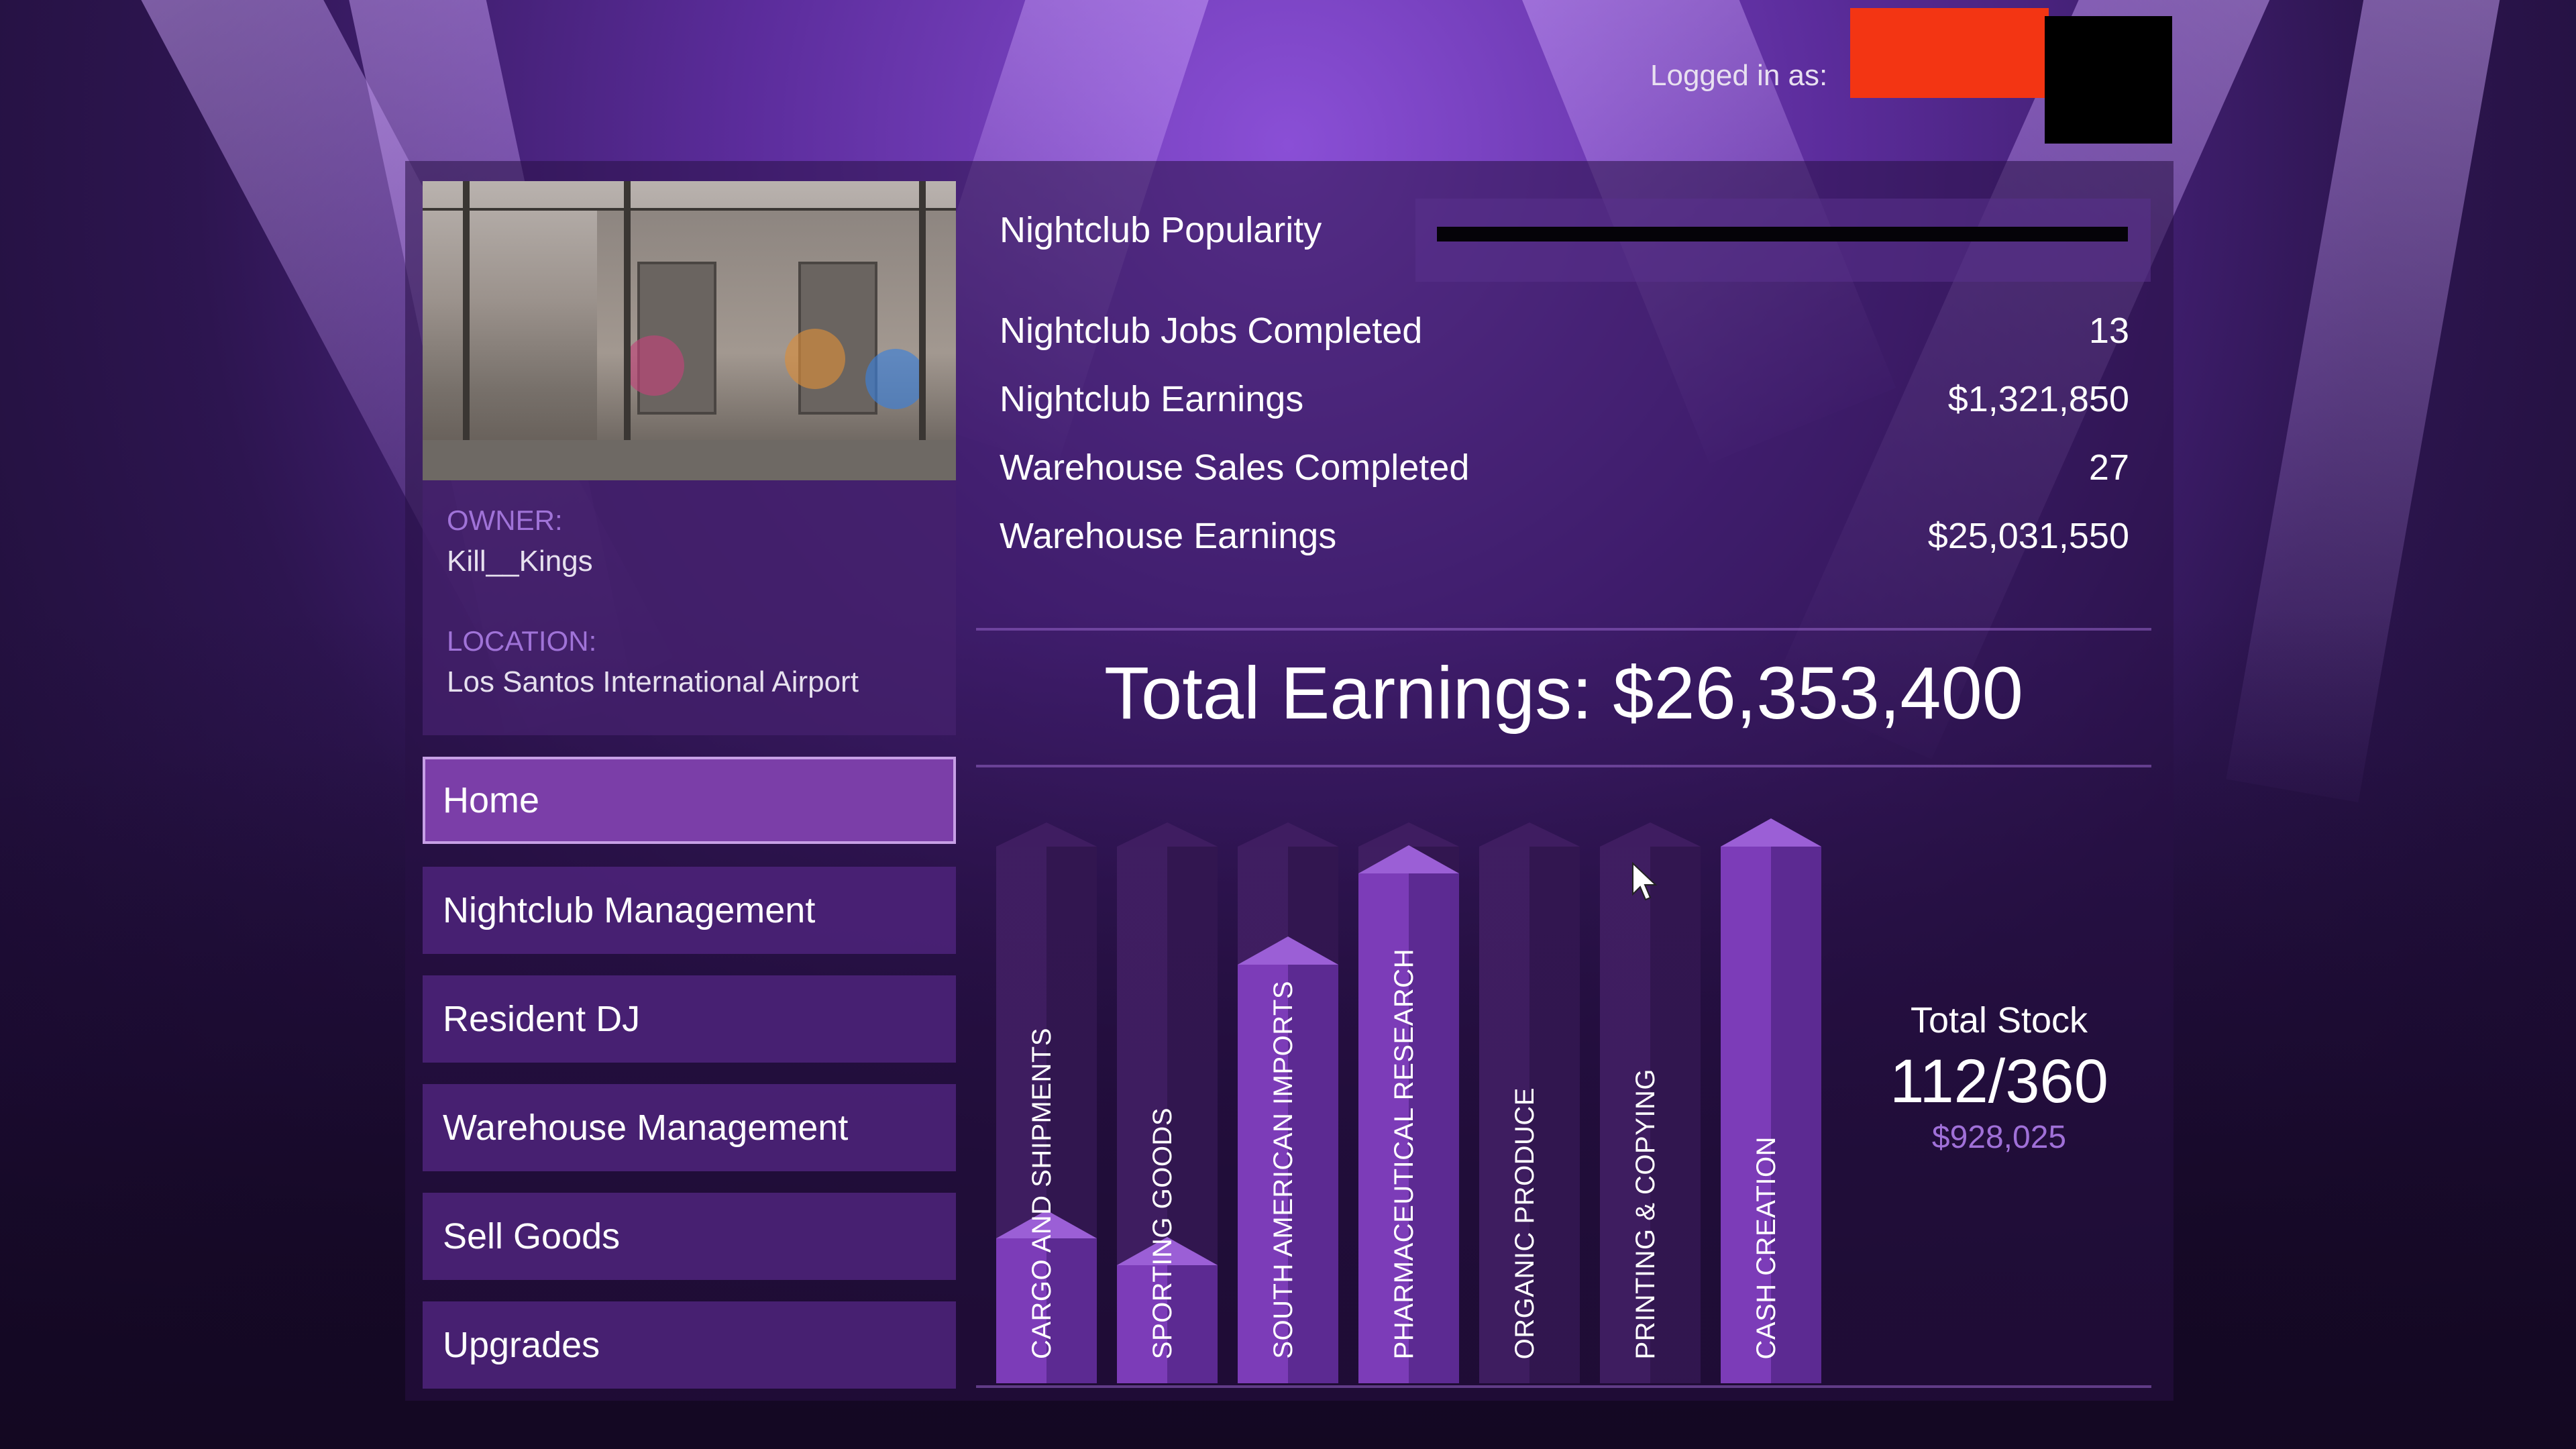 This screenshot has height=1449, width=2576. Describe the element at coordinates (522, 641) in the screenshot. I see `location-label: LOCATION:` at that location.